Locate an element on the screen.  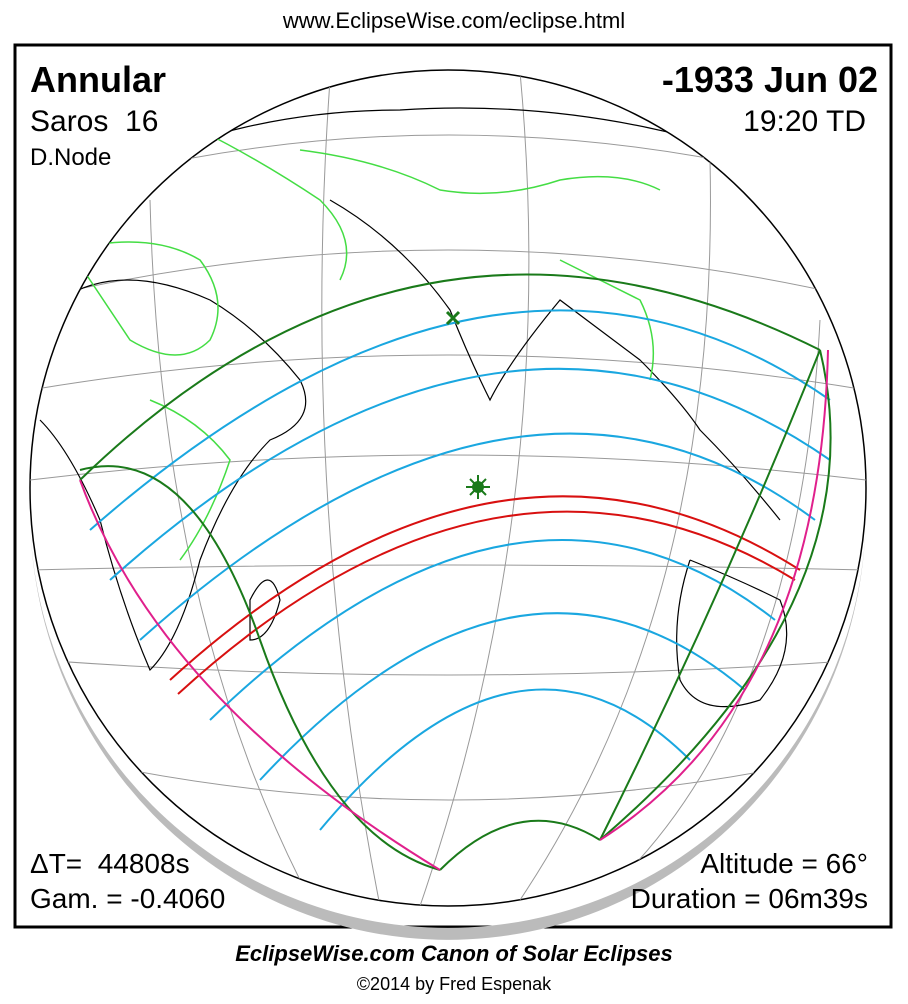
delta-t: ΔT= 44808s is located at coordinates (110, 863).